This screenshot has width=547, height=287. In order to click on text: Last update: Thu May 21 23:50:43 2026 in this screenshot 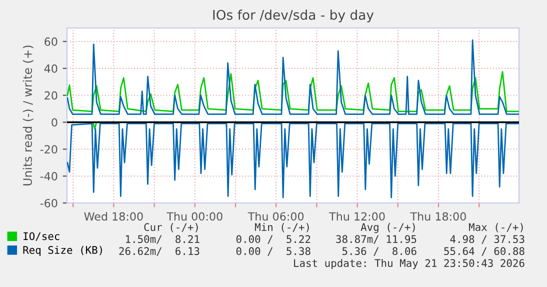, I will do `click(409, 264)`.